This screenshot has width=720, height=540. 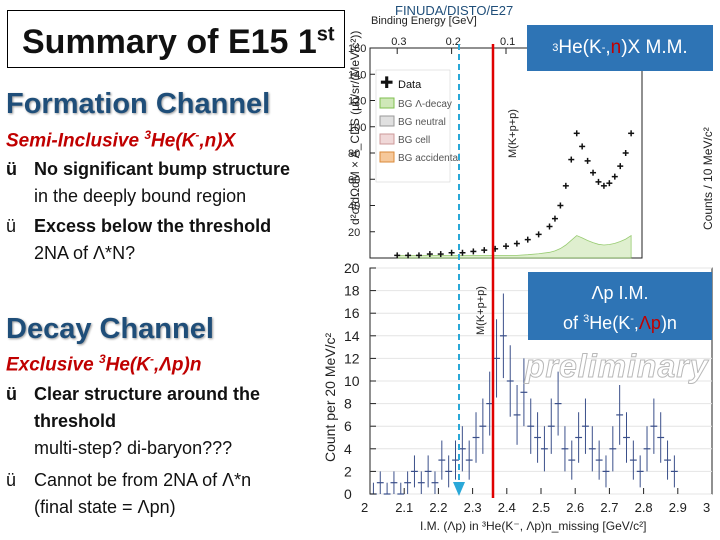 I want to click on x-tick-label: 2.5, so click(x=541, y=507).